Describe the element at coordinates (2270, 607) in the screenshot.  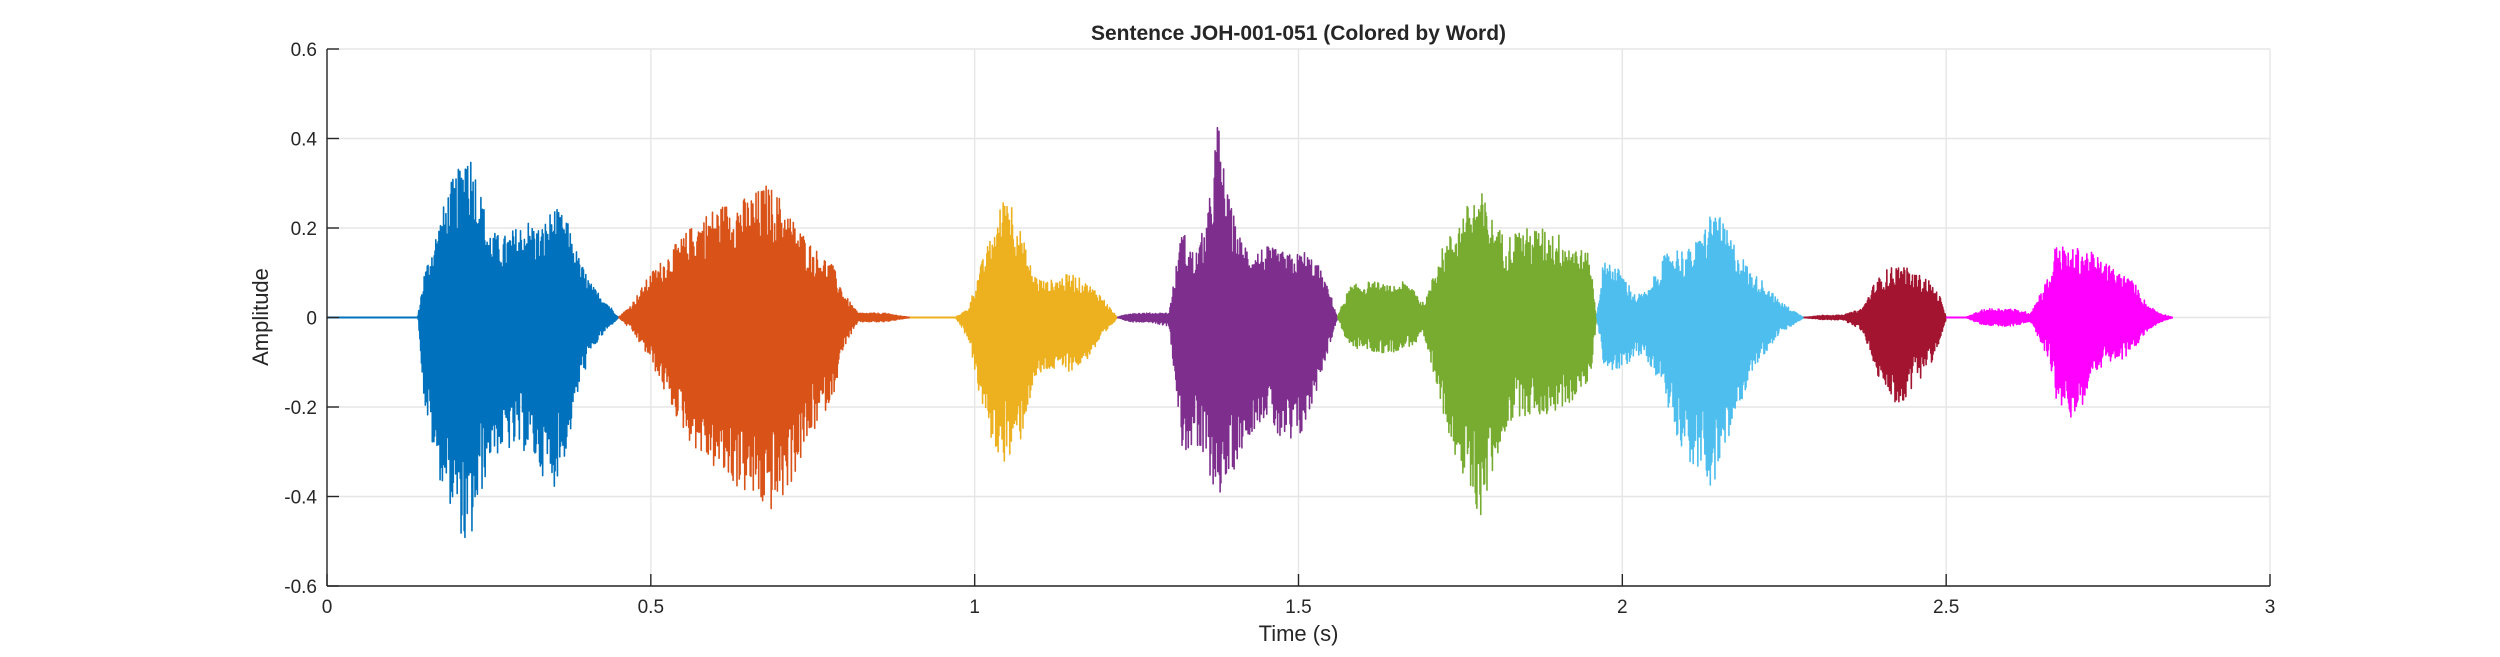
I see `x-tick-label: 3` at that location.